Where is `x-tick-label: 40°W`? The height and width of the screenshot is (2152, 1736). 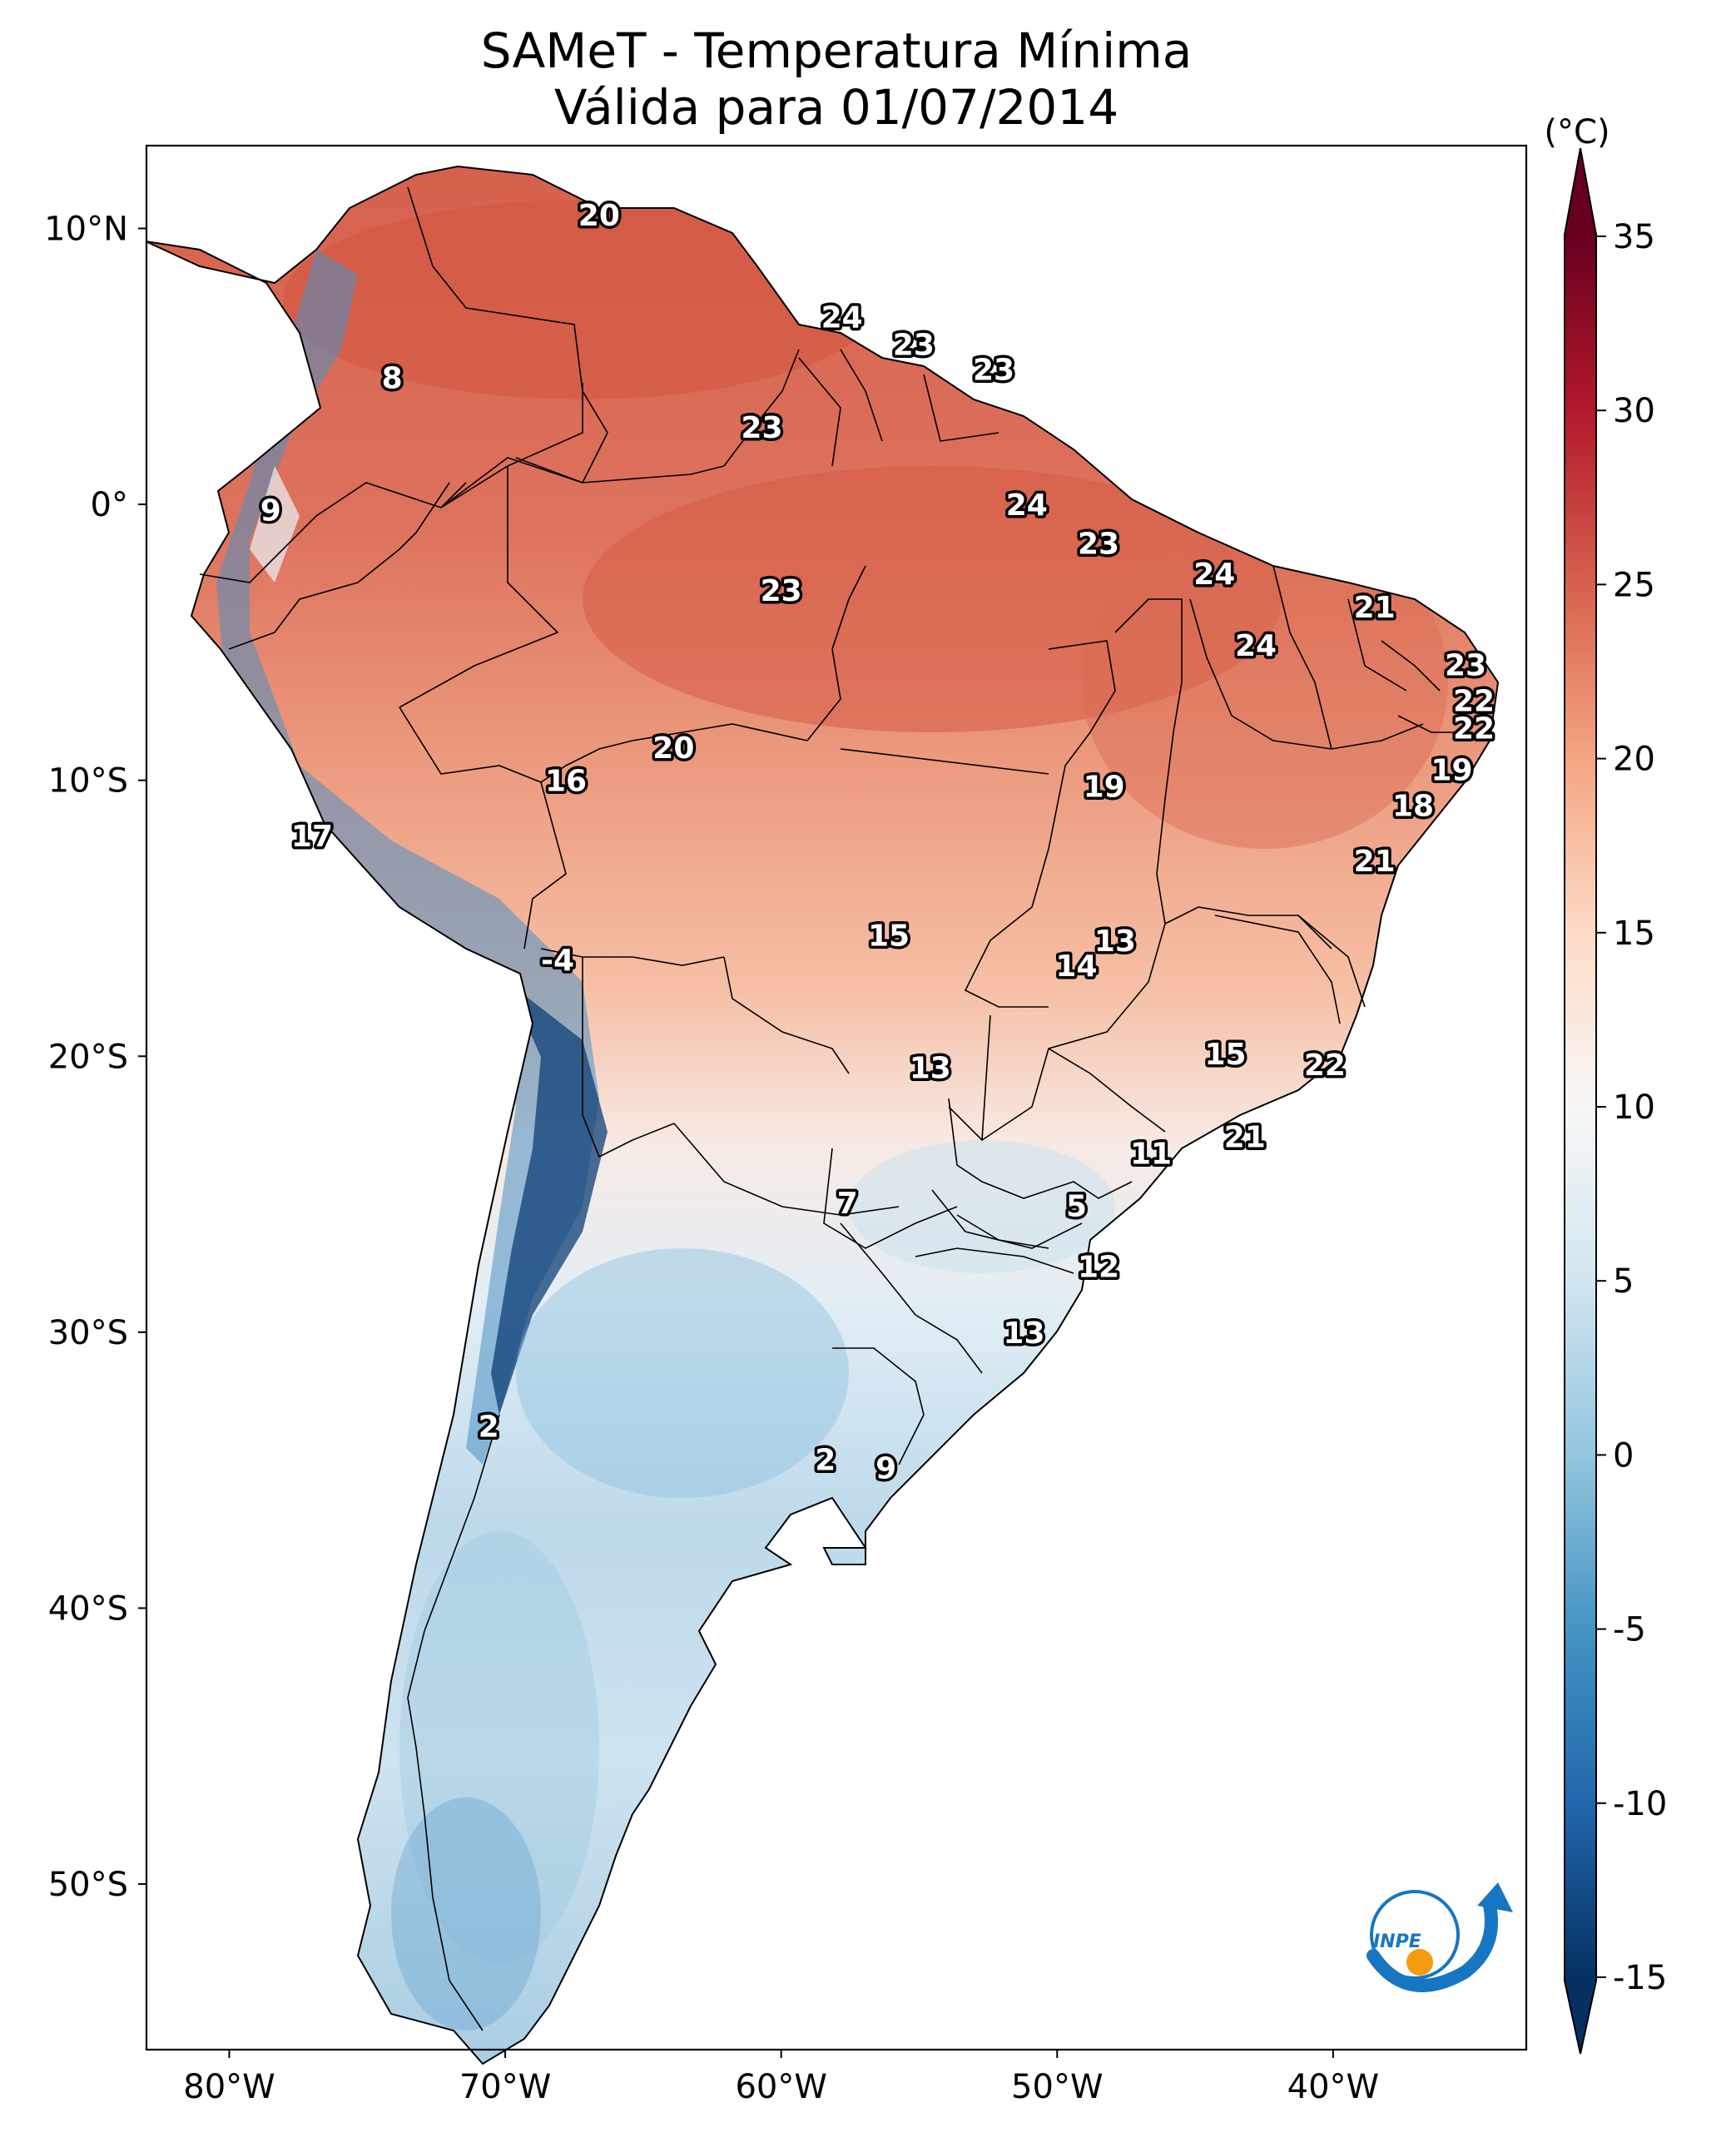
x-tick-label: 40°W is located at coordinates (1333, 2087).